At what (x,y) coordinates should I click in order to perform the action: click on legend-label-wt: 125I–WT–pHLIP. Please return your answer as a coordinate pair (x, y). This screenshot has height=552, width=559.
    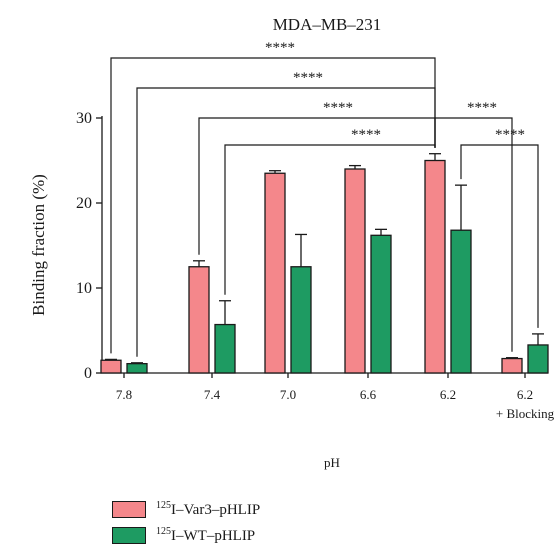
    Looking at the image, I should click on (206, 534).